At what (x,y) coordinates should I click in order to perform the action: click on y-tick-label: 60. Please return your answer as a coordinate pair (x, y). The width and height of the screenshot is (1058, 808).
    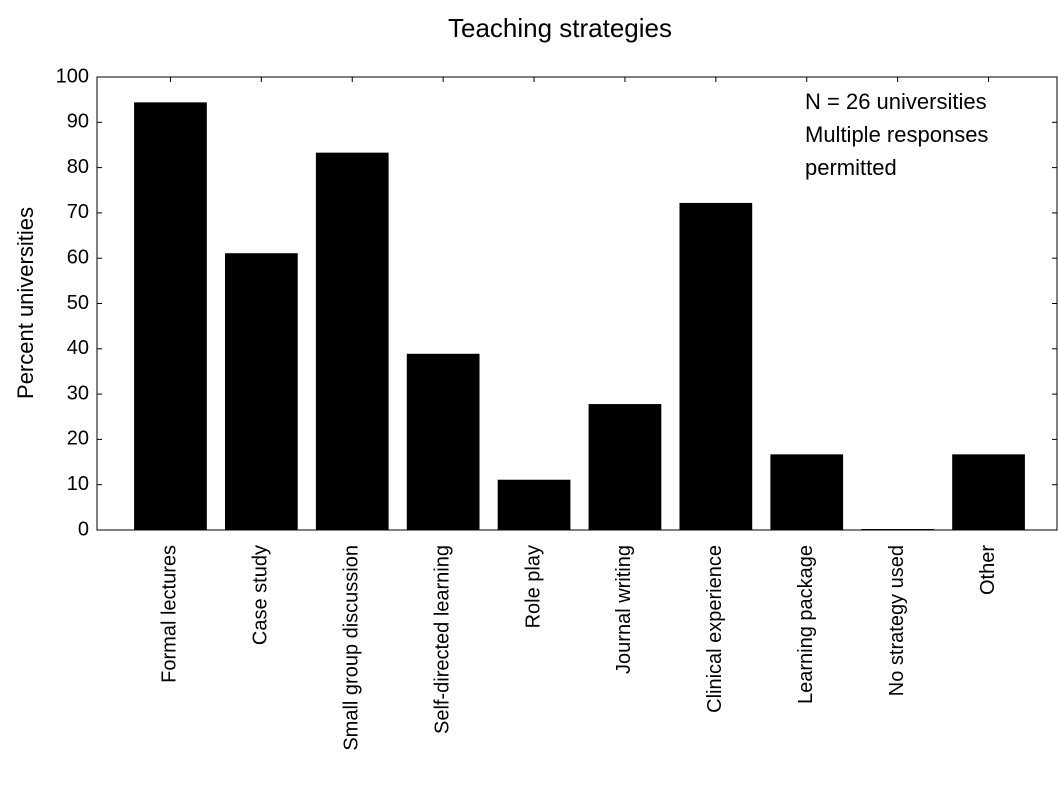
    Looking at the image, I should click on (78, 257).